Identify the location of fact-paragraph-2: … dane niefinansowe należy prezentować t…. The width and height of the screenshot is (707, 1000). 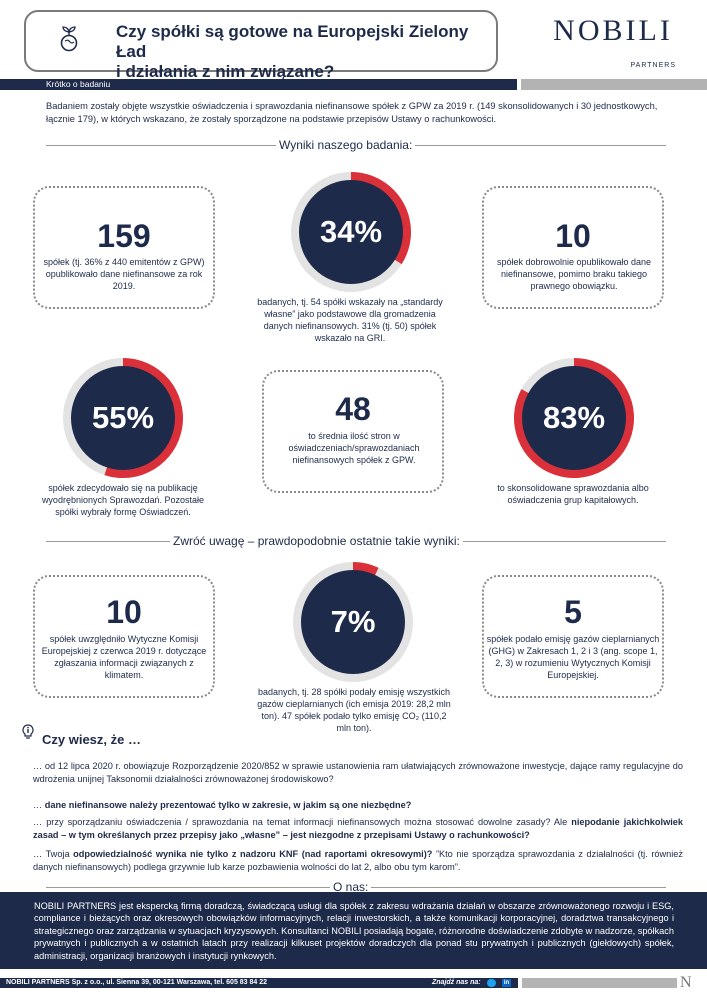
(358, 805).